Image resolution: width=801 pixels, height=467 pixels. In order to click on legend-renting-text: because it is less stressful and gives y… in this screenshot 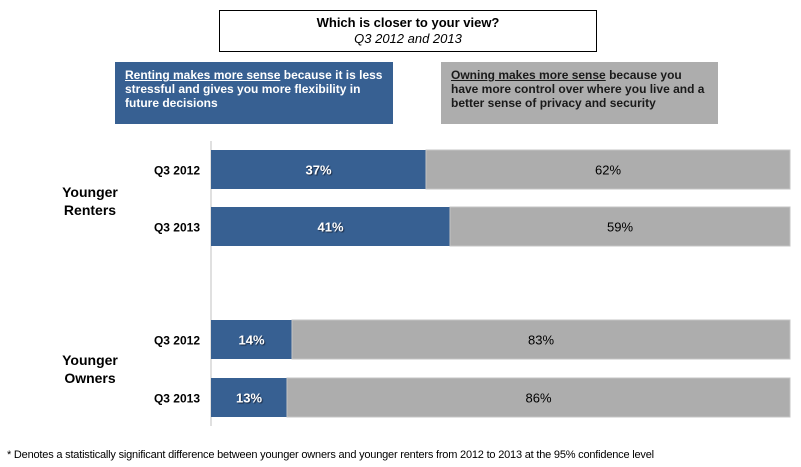, I will do `click(254, 89)`.